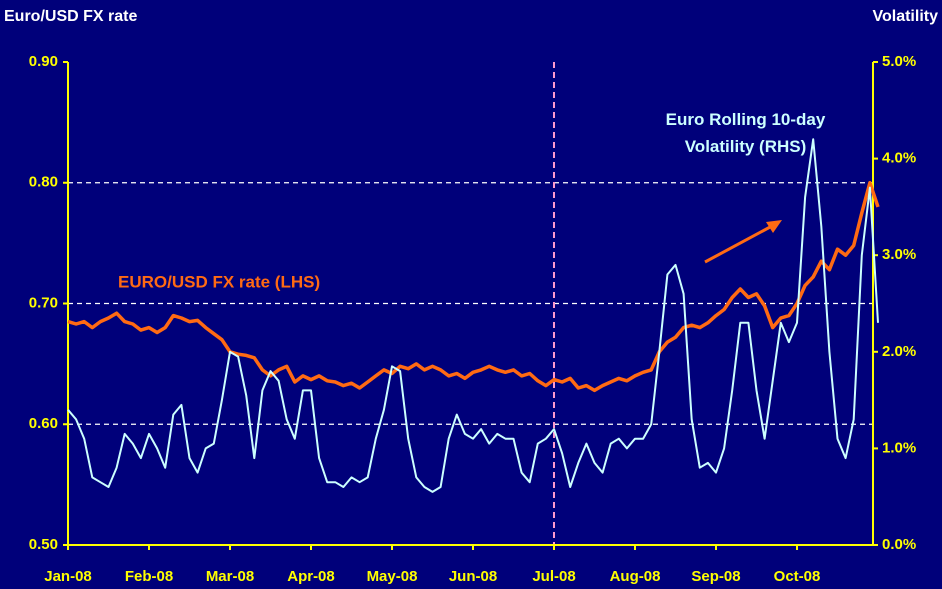 The image size is (942, 589). Describe the element at coordinates (899, 61) in the screenshot. I see `y2-tick-label: 5.0%` at that location.